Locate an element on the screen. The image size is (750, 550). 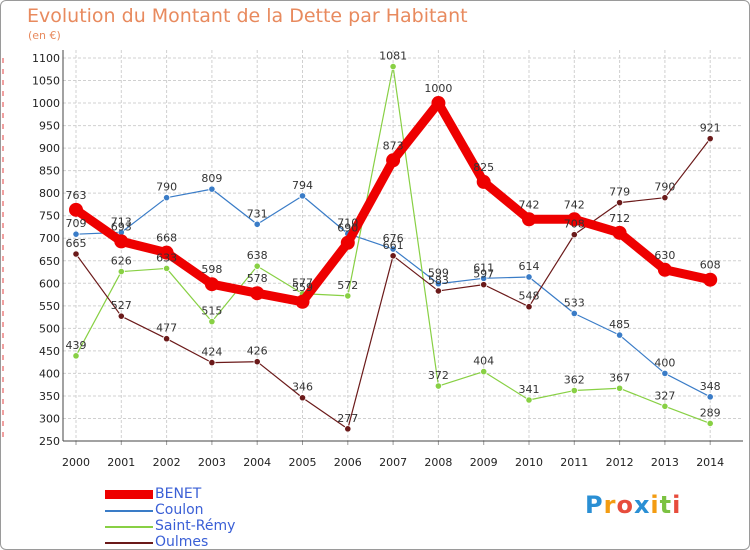
data-label: 426 is located at coordinates (257, 351).